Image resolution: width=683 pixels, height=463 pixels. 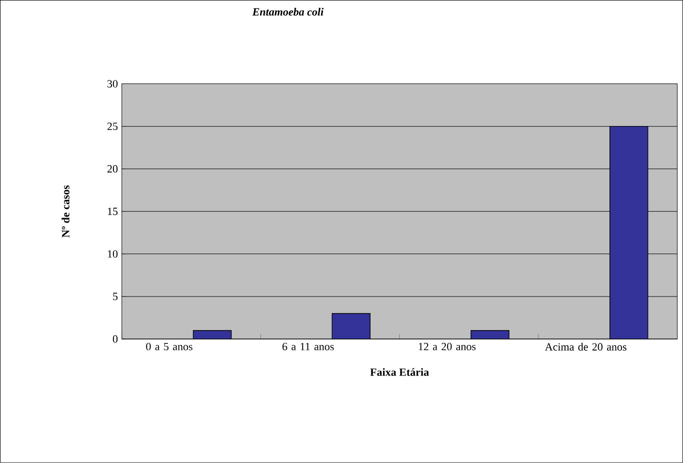 I want to click on y-tick-label: 5, so click(x=115, y=296).